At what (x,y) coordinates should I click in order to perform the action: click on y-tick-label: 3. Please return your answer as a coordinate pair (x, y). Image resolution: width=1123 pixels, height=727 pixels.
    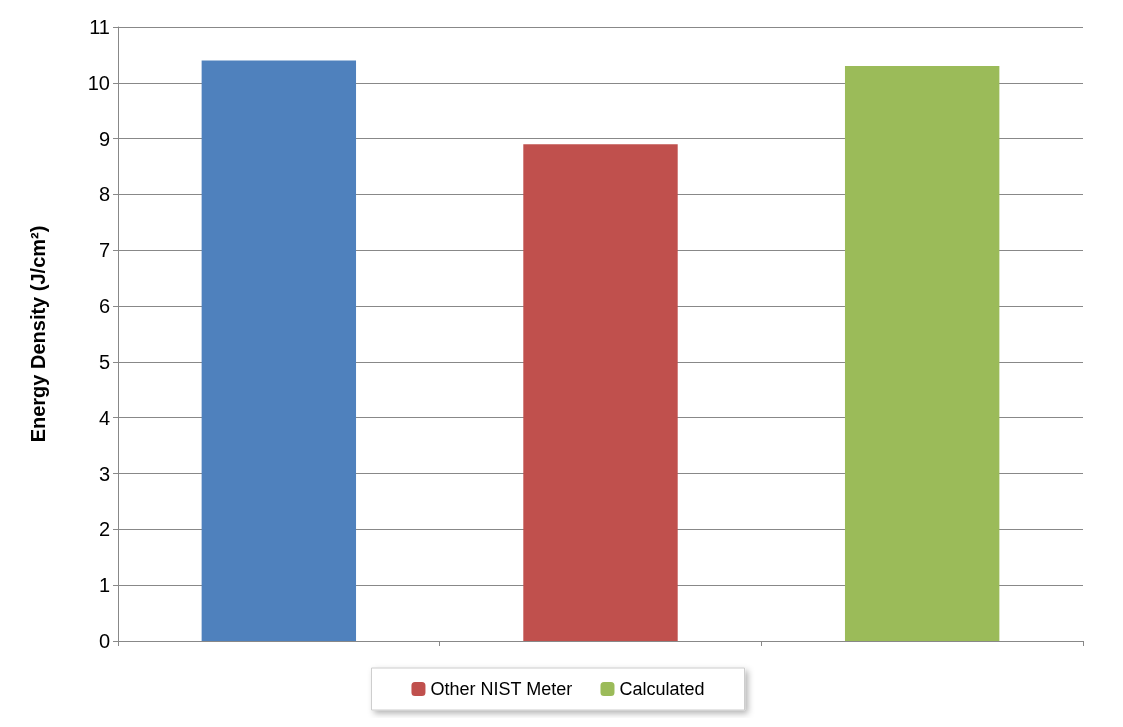
    Looking at the image, I should click on (104, 473).